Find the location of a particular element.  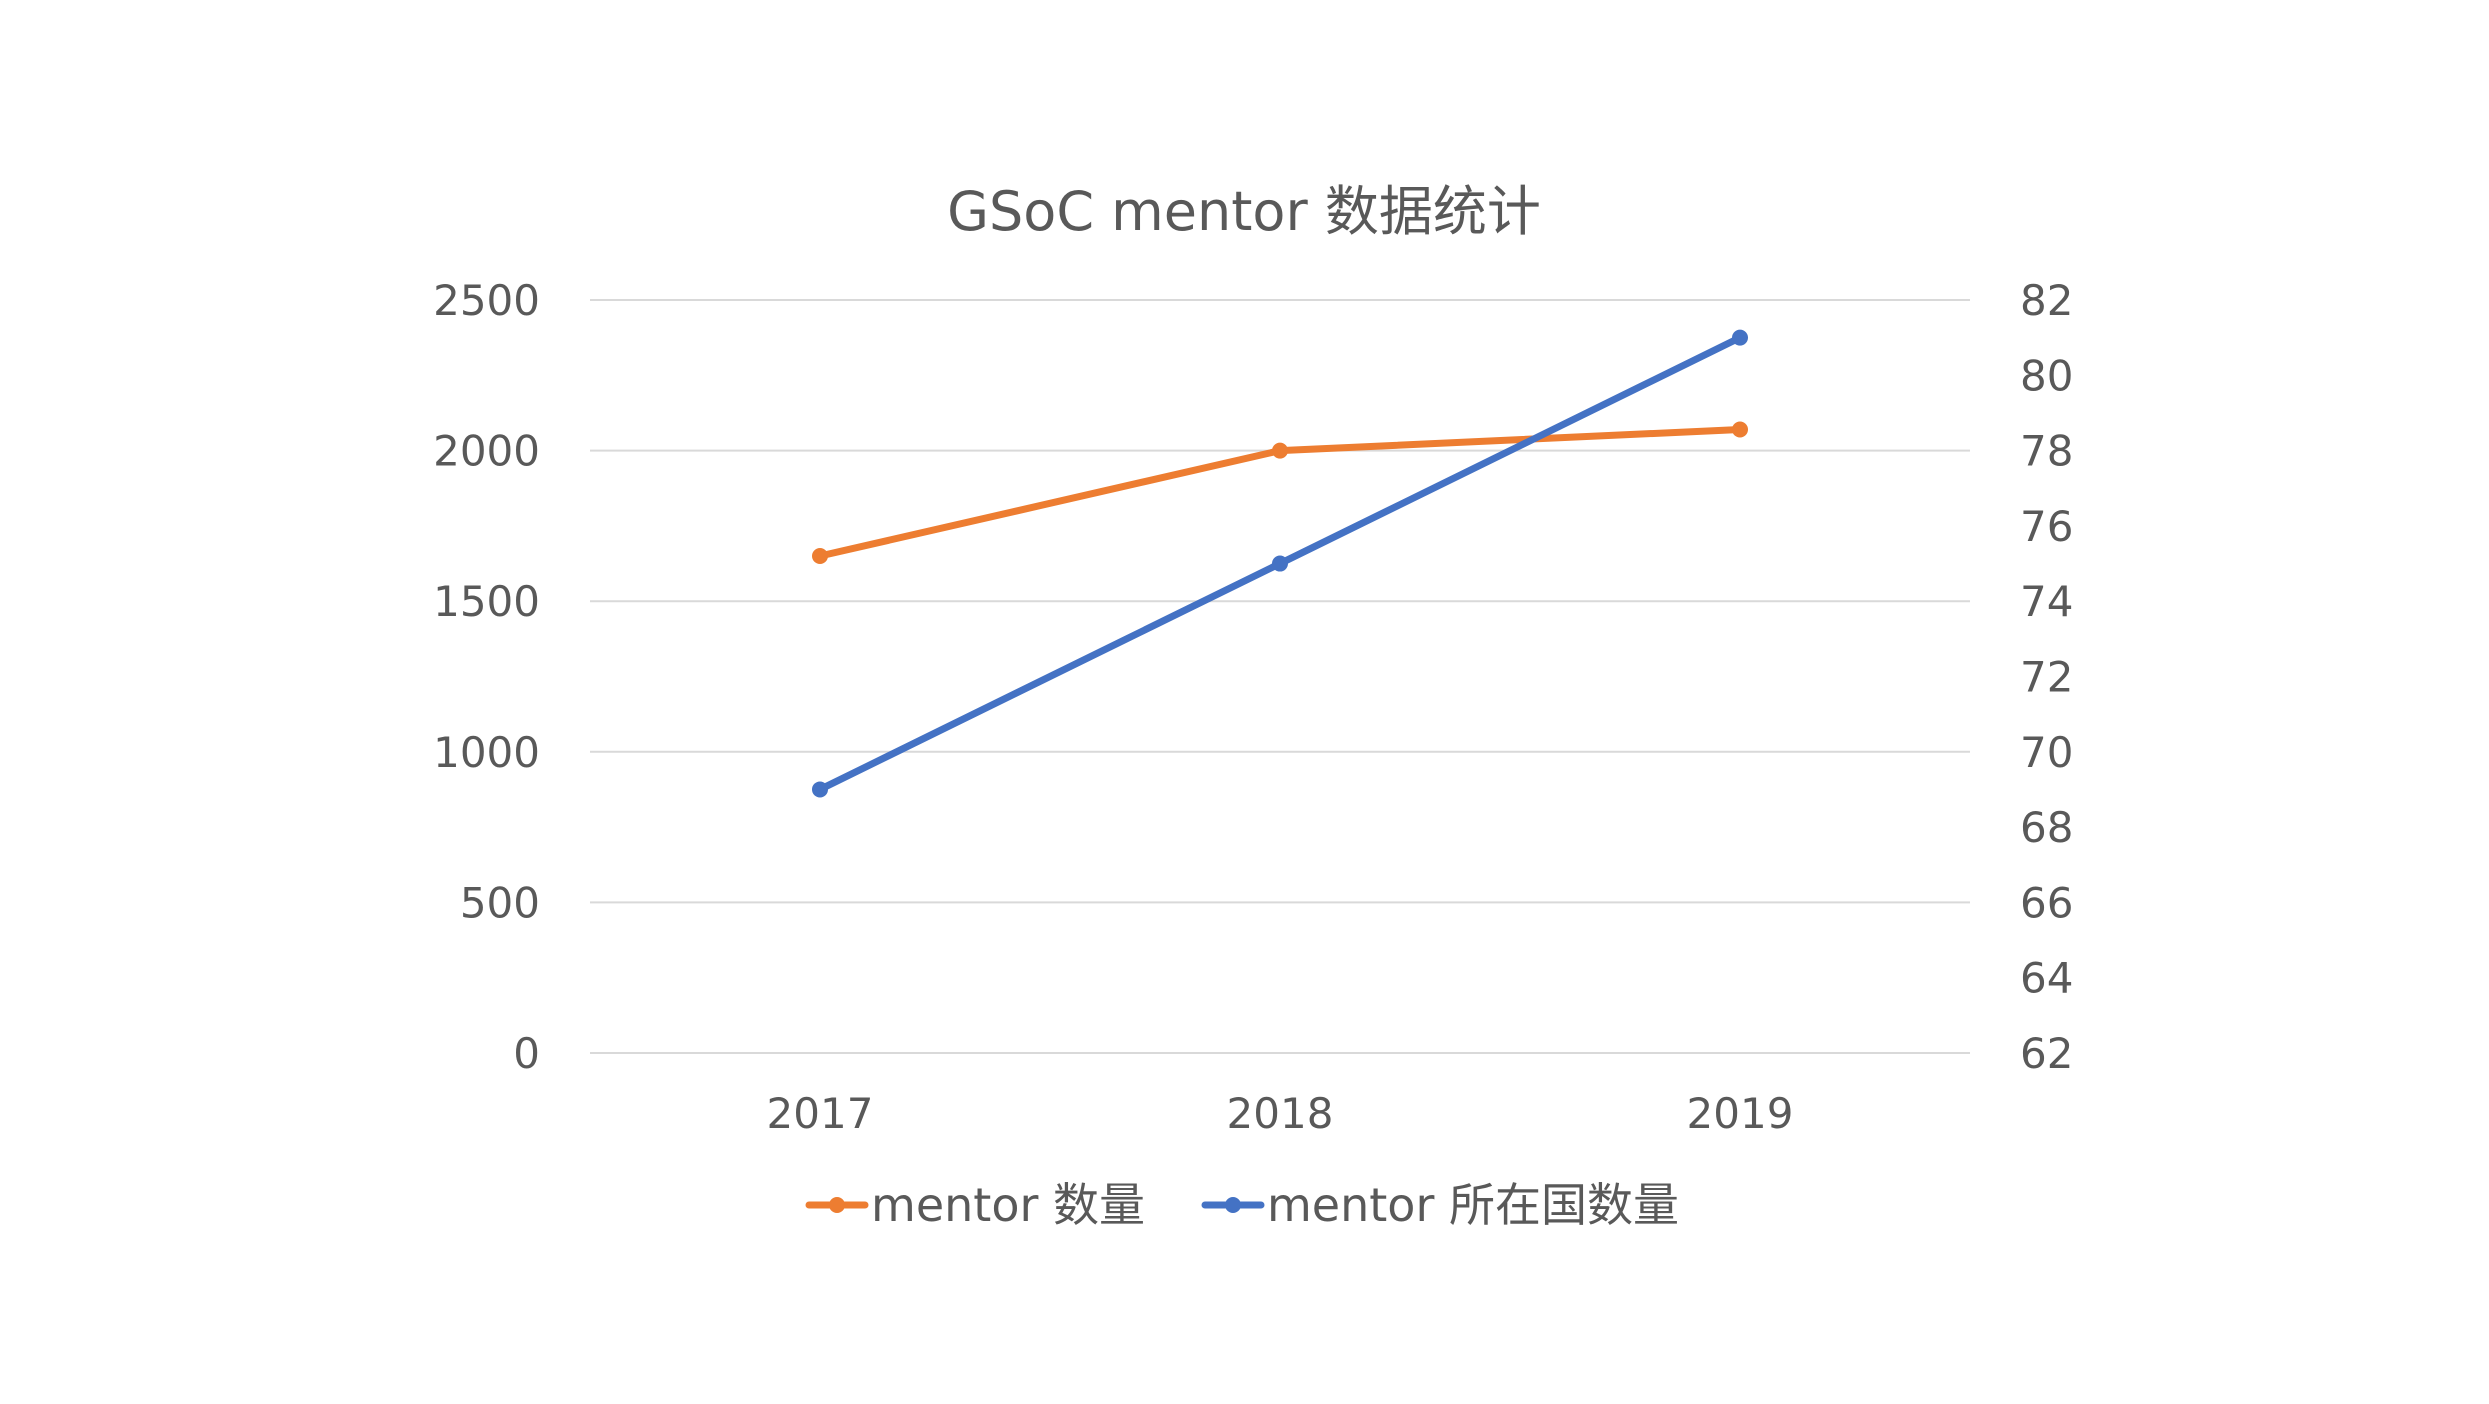

legend-label: mentor 数量 is located at coordinates (1008, 1205).